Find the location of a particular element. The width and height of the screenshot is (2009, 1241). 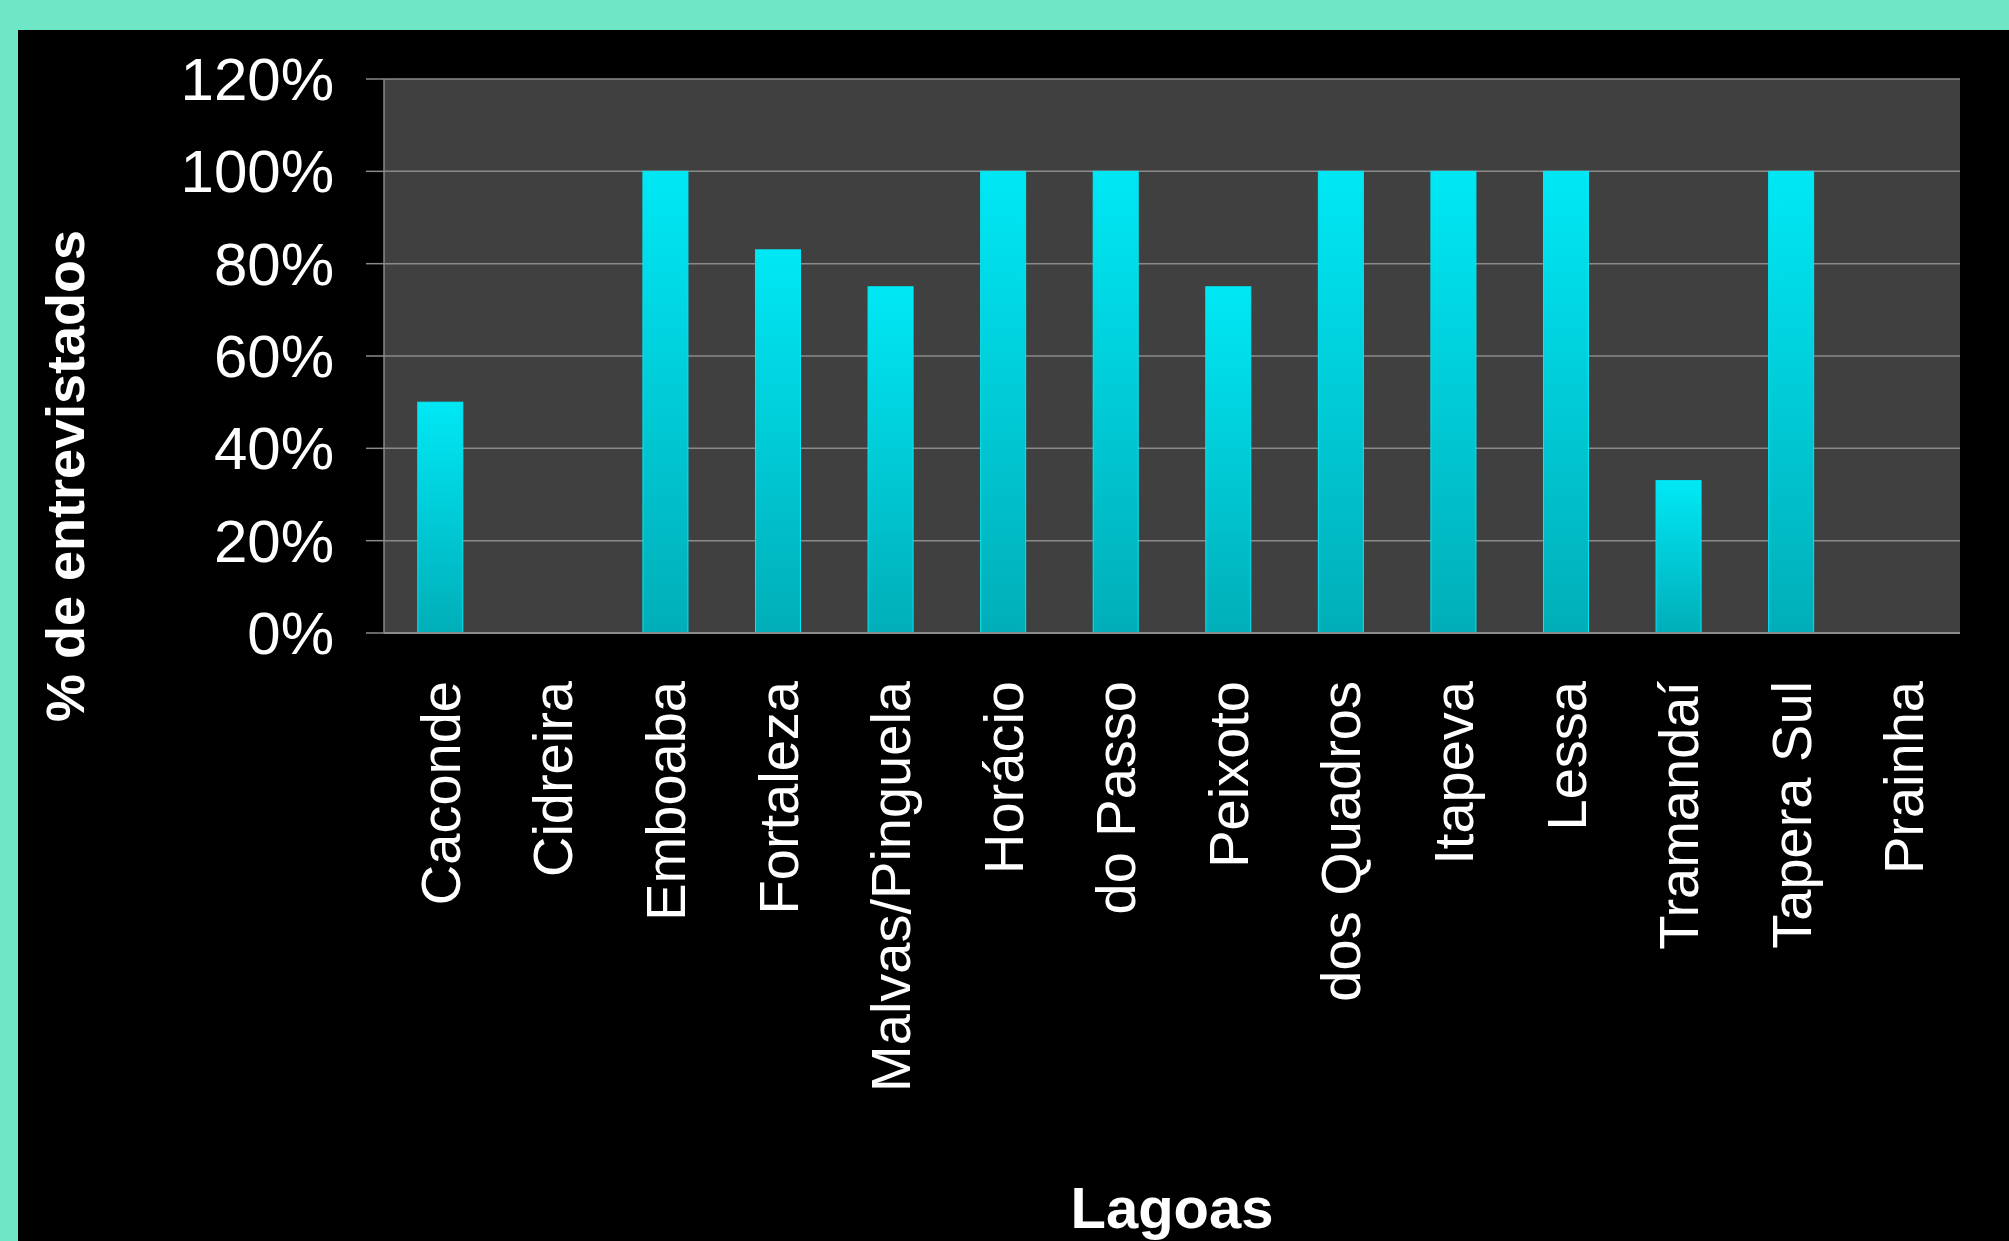

y-tick-label: 60% is located at coordinates (273, 356).